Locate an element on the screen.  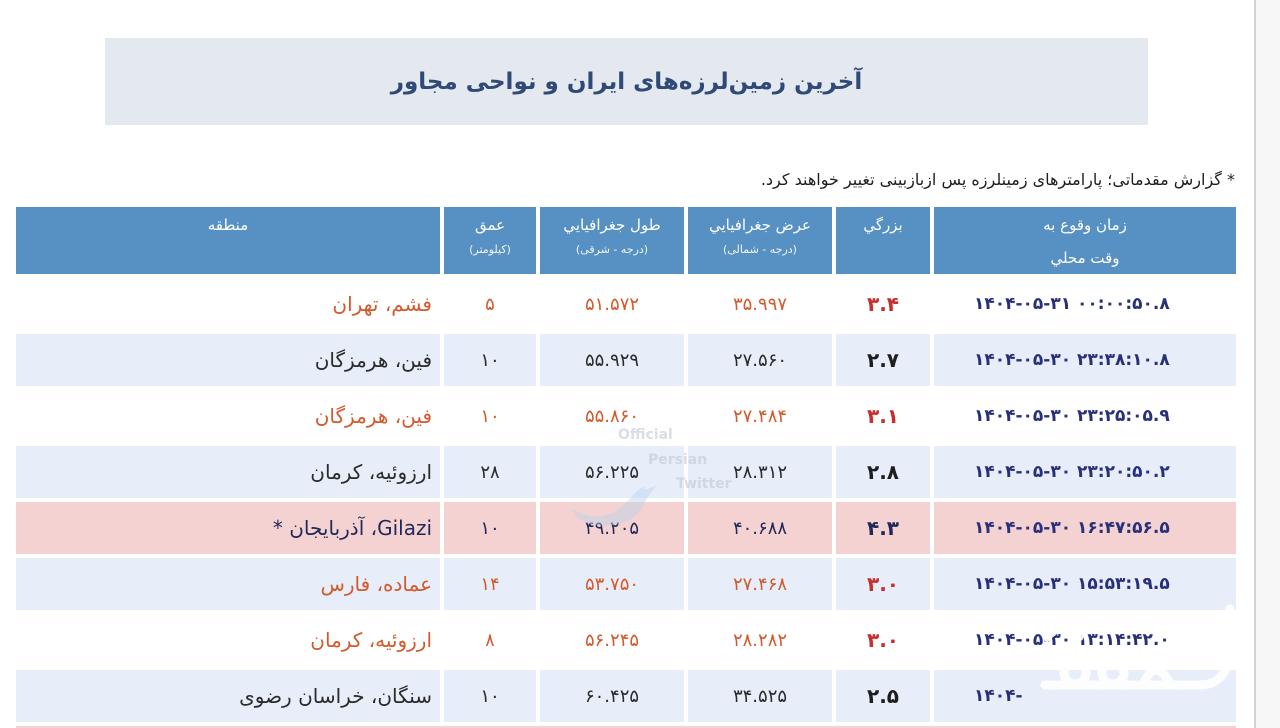
latitude-cell: ۳۵.۹۹۷ is located at coordinates (760, 304).